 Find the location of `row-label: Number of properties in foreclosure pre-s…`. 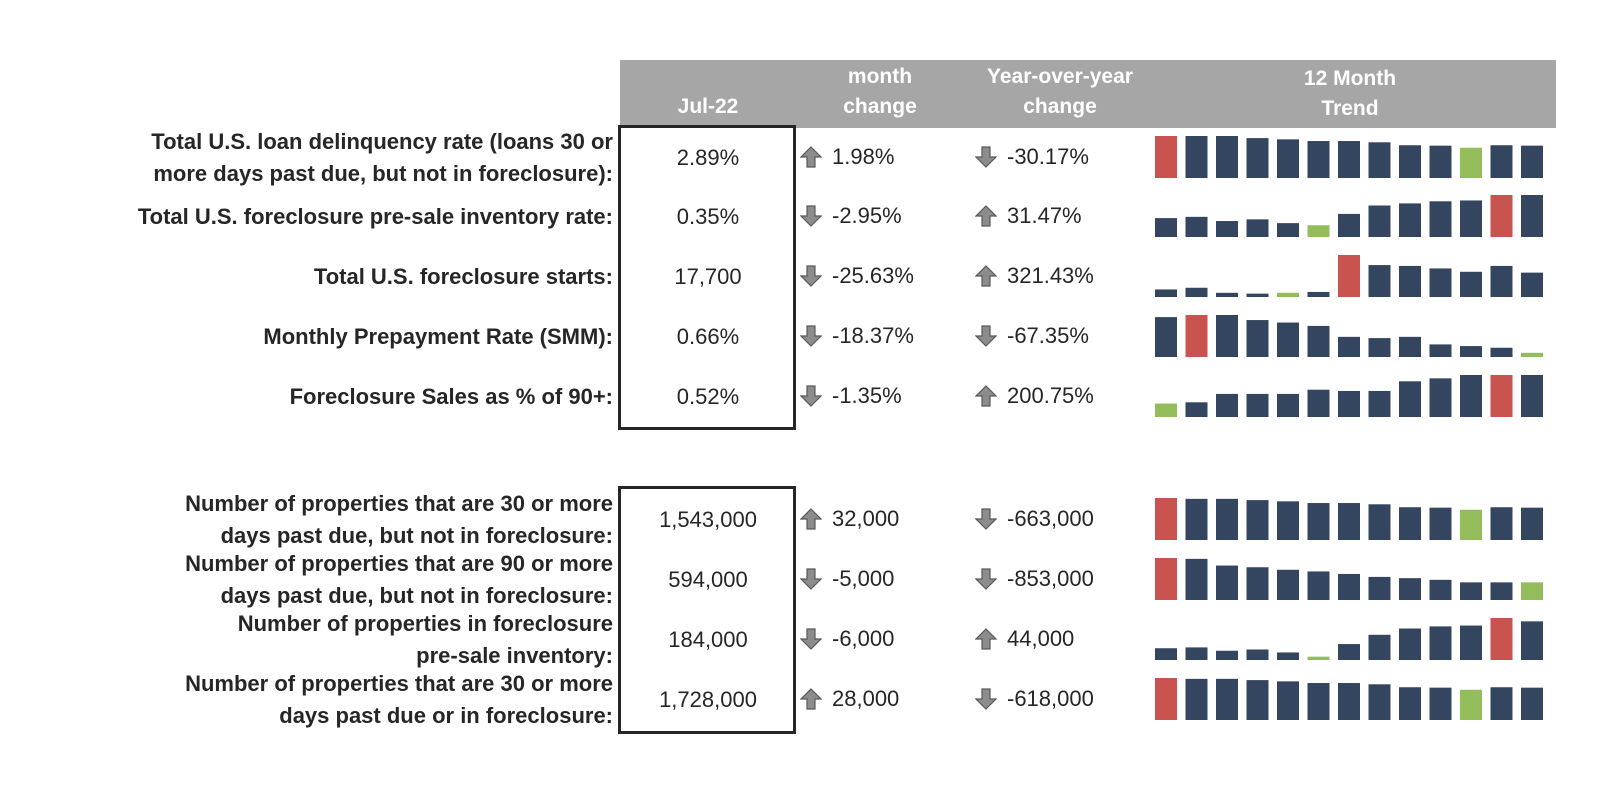

row-label: Number of properties in foreclosure pre-s… is located at coordinates (333, 640).